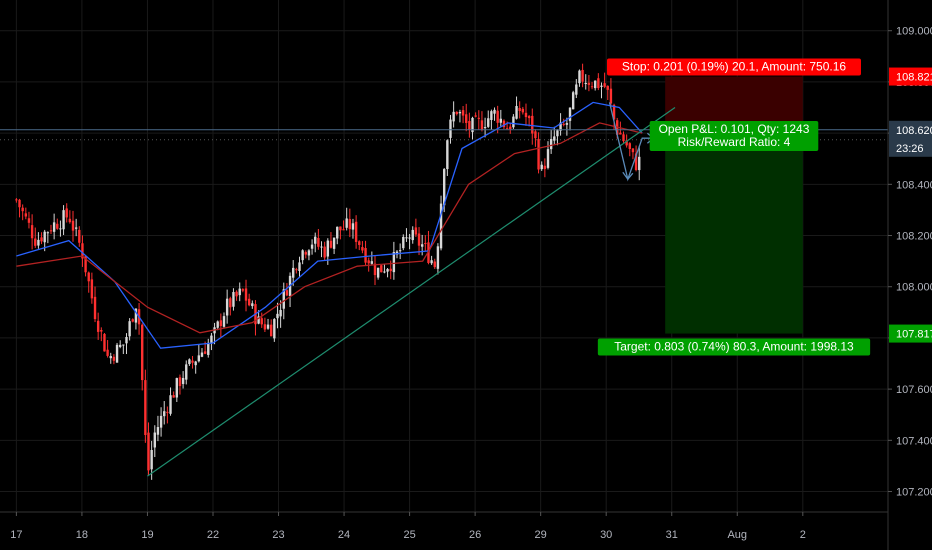 This screenshot has height=550, width=932. What do you see at coordinates (344, 535) in the screenshot?
I see `time-tick-label: 24` at bounding box center [344, 535].